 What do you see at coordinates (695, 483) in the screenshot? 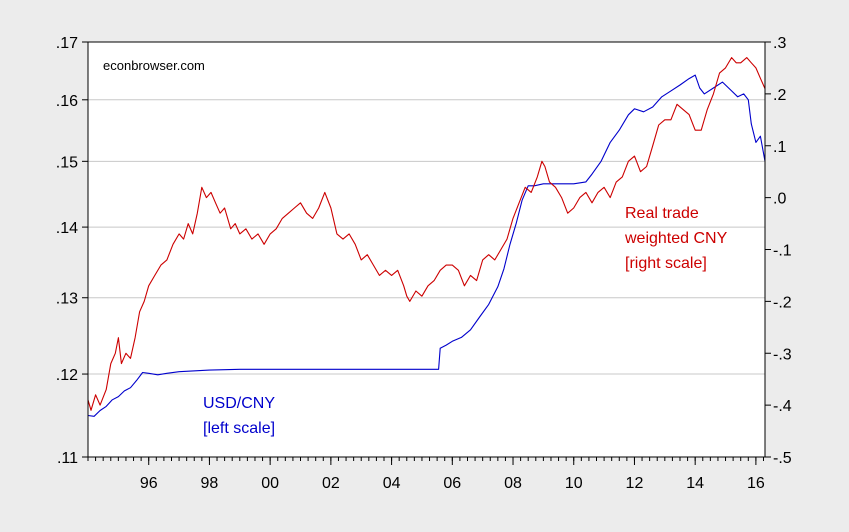
I see `x-tick-label: 14` at bounding box center [695, 483].